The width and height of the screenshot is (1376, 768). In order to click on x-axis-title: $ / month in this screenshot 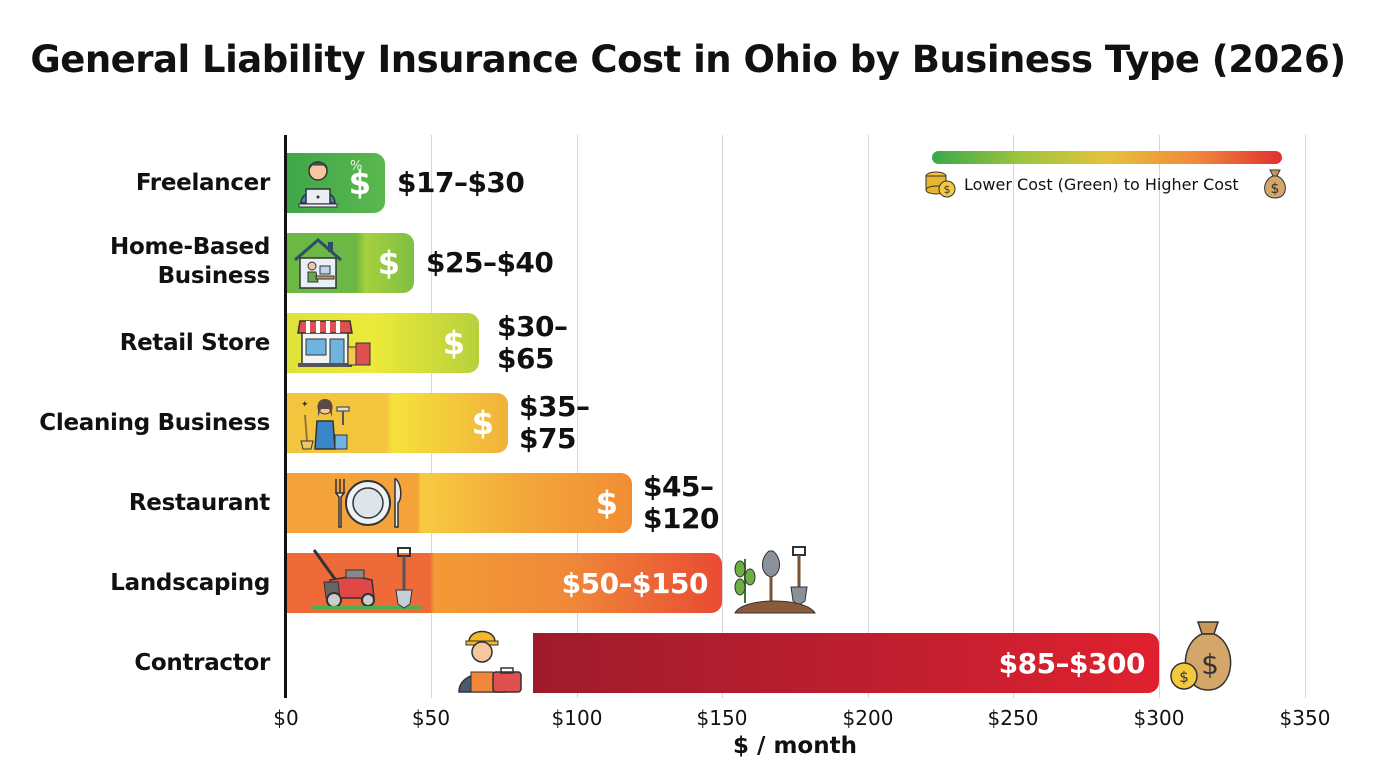, I will do `click(795, 746)`.